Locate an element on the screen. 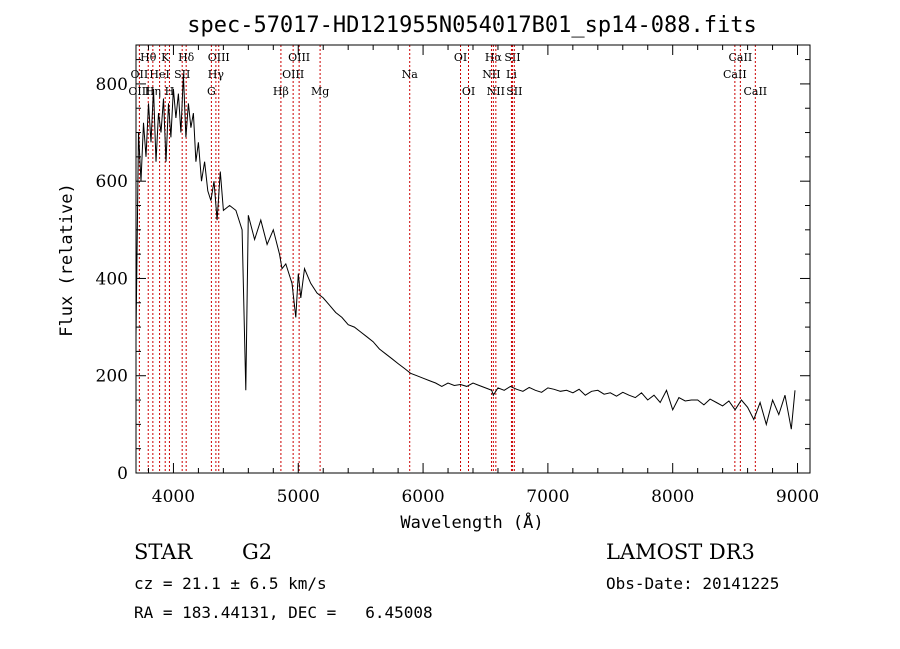  y-tick-label: 800 is located at coordinates (112, 85).